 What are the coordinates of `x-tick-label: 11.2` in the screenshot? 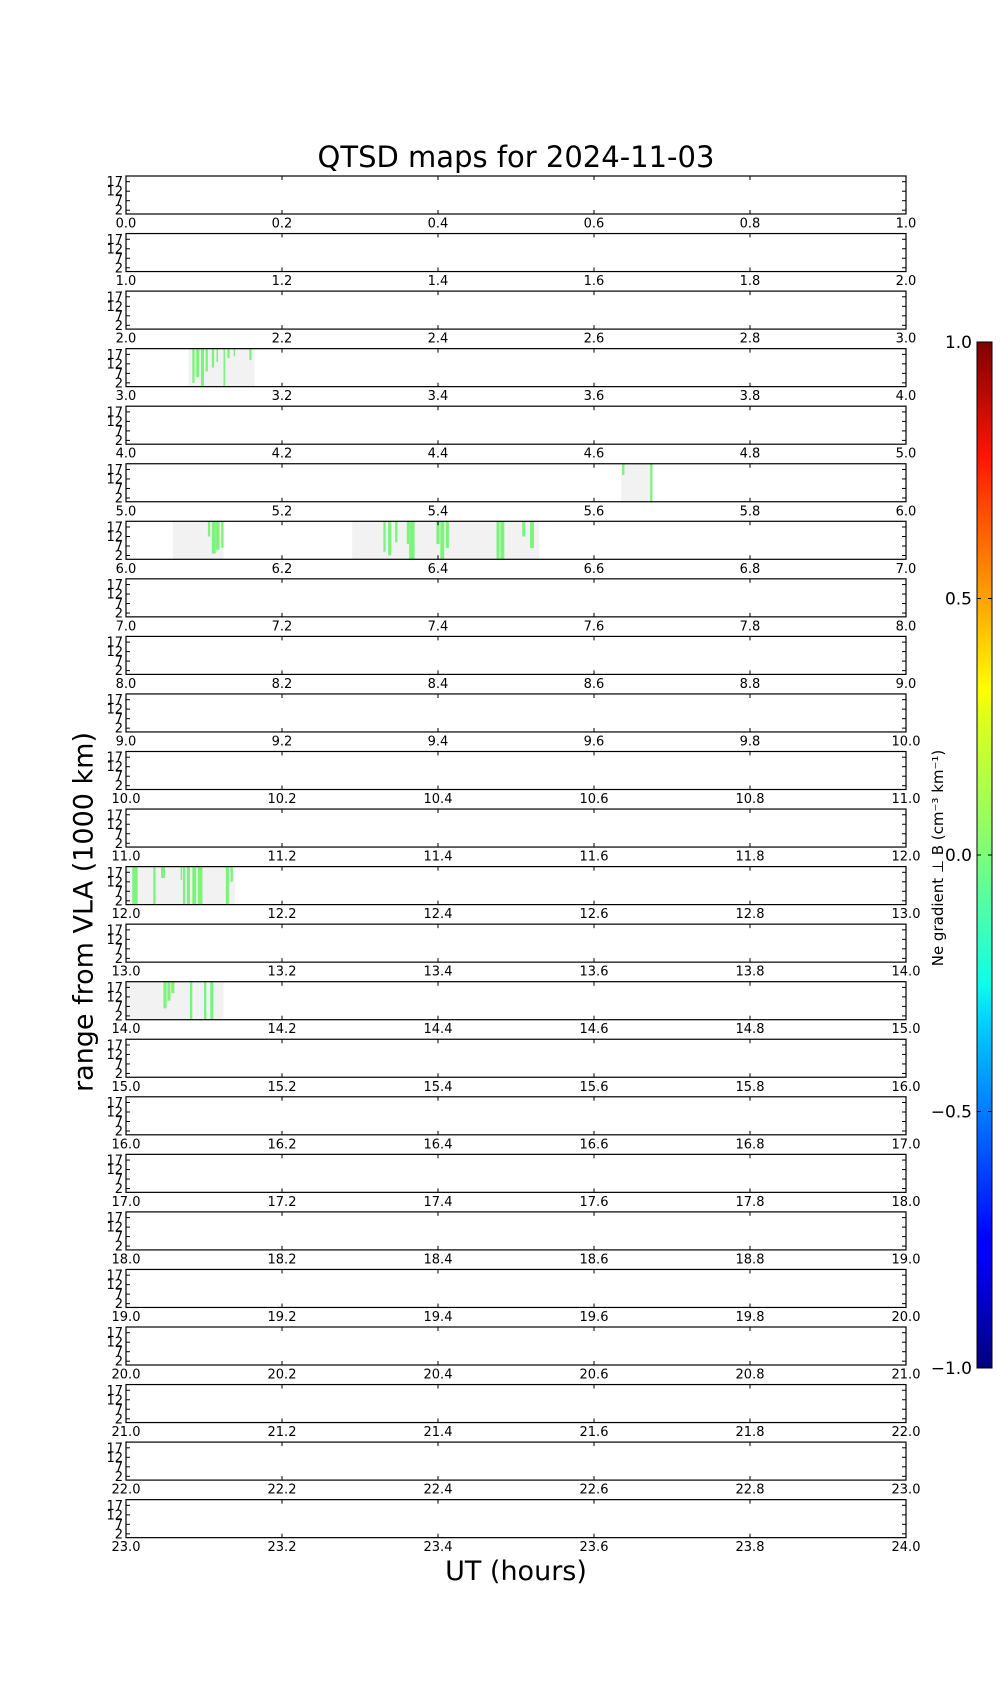 It's located at (282, 857).